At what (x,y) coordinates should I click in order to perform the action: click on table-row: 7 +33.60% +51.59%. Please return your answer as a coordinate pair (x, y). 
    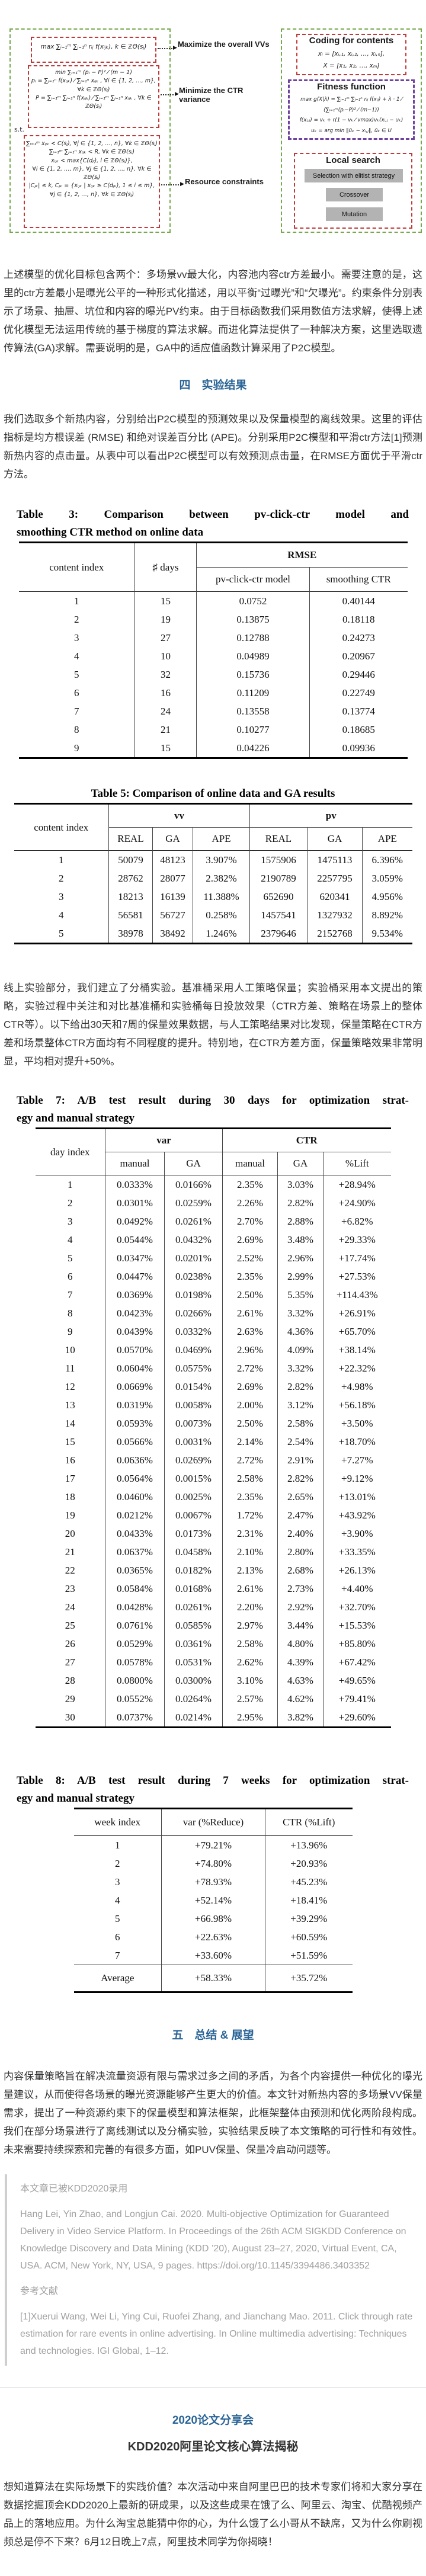
    Looking at the image, I should click on (213, 1956).